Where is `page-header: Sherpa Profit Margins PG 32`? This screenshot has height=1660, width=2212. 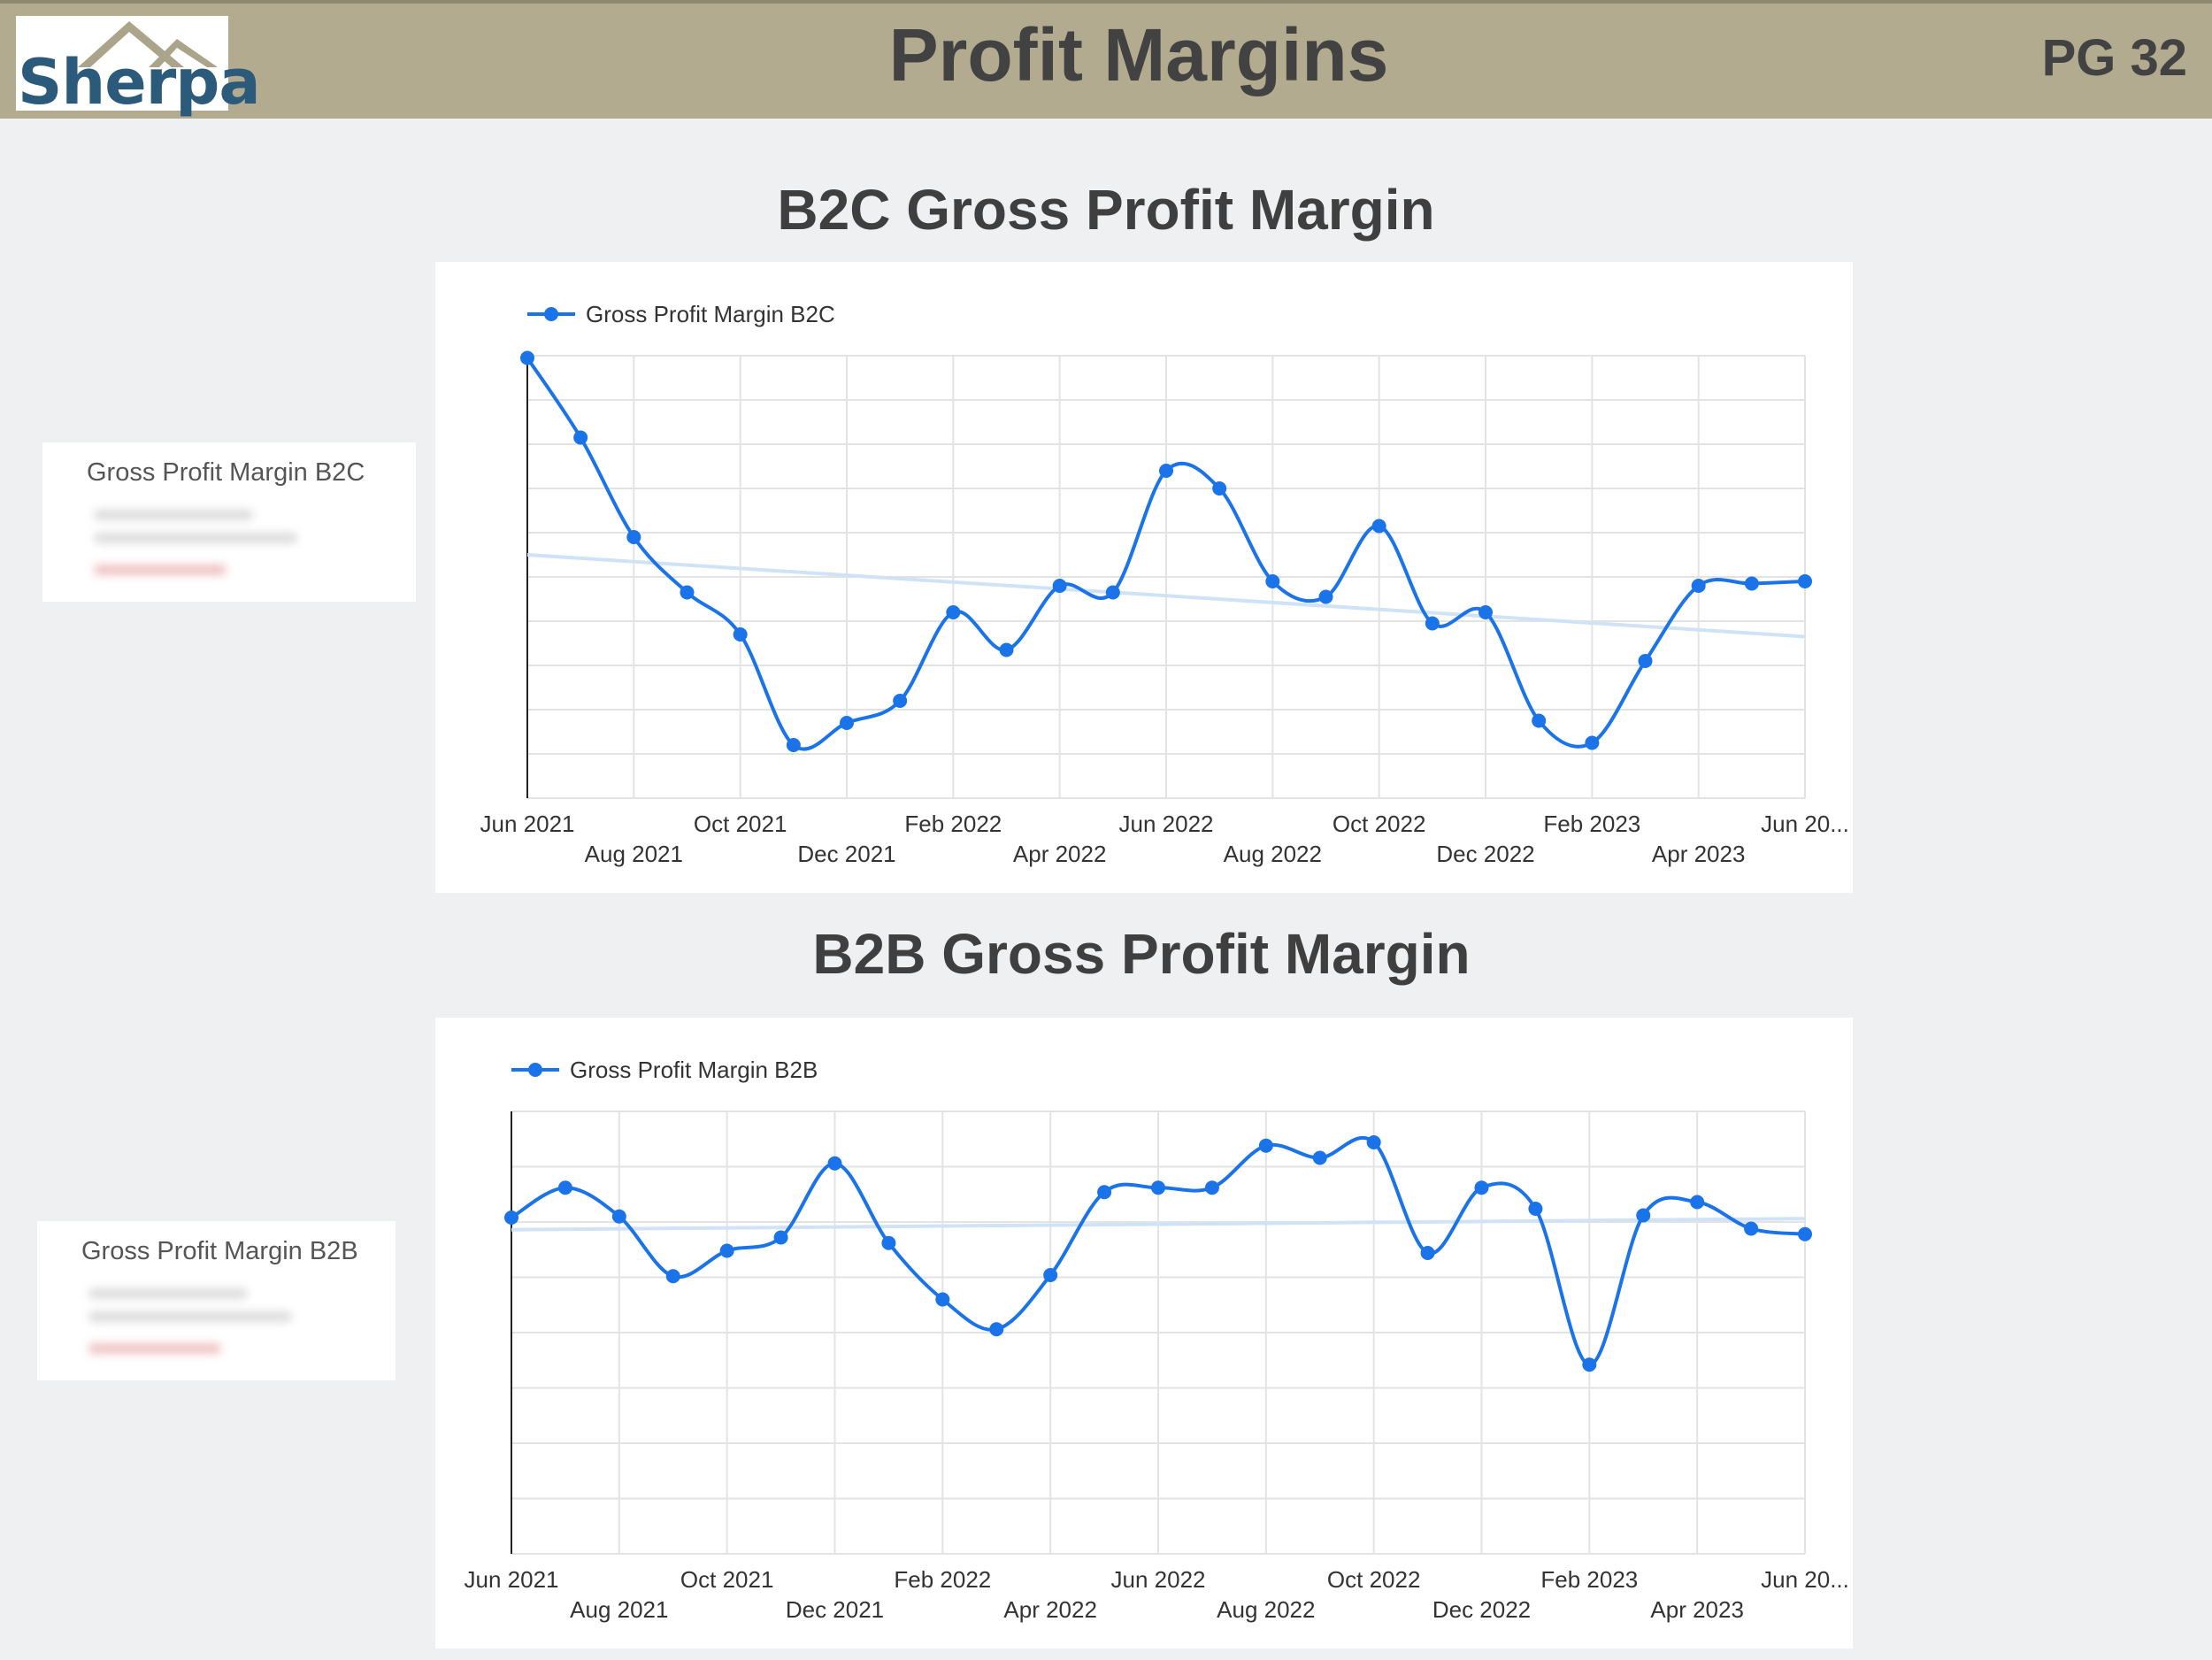 page-header: Sherpa Profit Margins PG 32 is located at coordinates (1106, 60).